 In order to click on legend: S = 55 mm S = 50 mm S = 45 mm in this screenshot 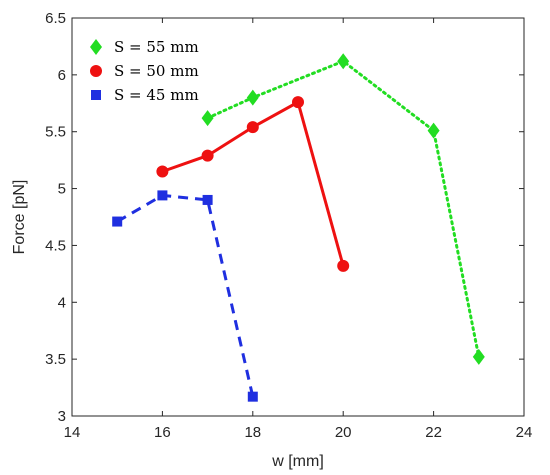, I will do `click(144, 71)`.